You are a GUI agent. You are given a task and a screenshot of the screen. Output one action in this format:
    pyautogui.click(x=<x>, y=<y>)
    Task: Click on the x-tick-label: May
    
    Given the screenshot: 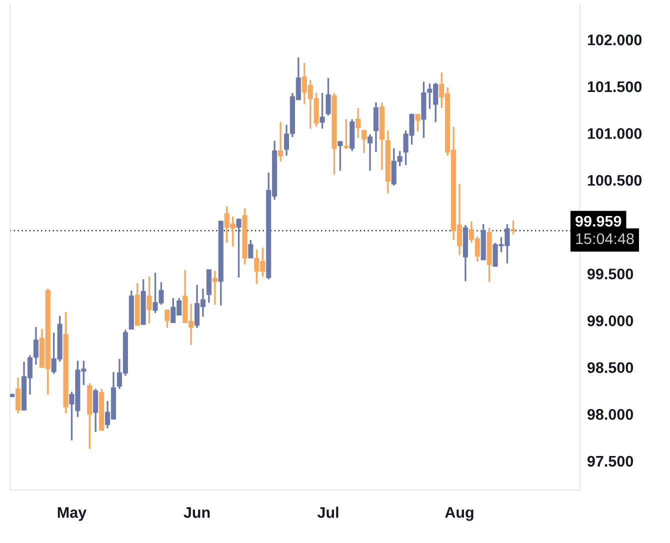 What is the action you would take?
    pyautogui.click(x=72, y=514)
    